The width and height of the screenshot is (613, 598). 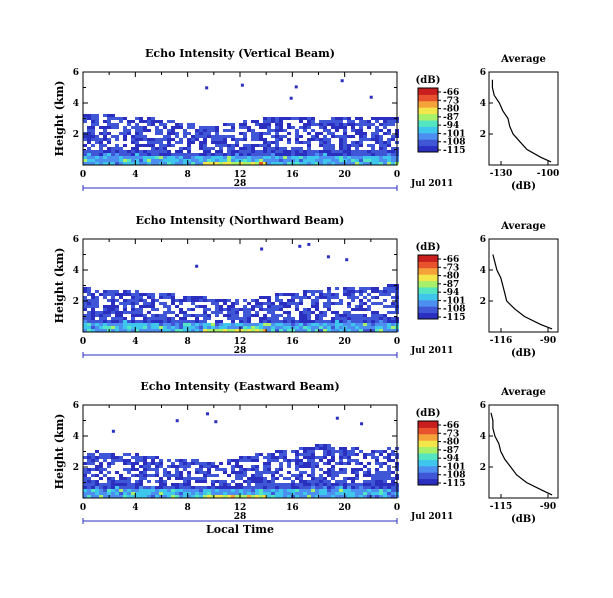 What do you see at coordinates (428, 310) in the screenshot?
I see `colorbar-segment` at bounding box center [428, 310].